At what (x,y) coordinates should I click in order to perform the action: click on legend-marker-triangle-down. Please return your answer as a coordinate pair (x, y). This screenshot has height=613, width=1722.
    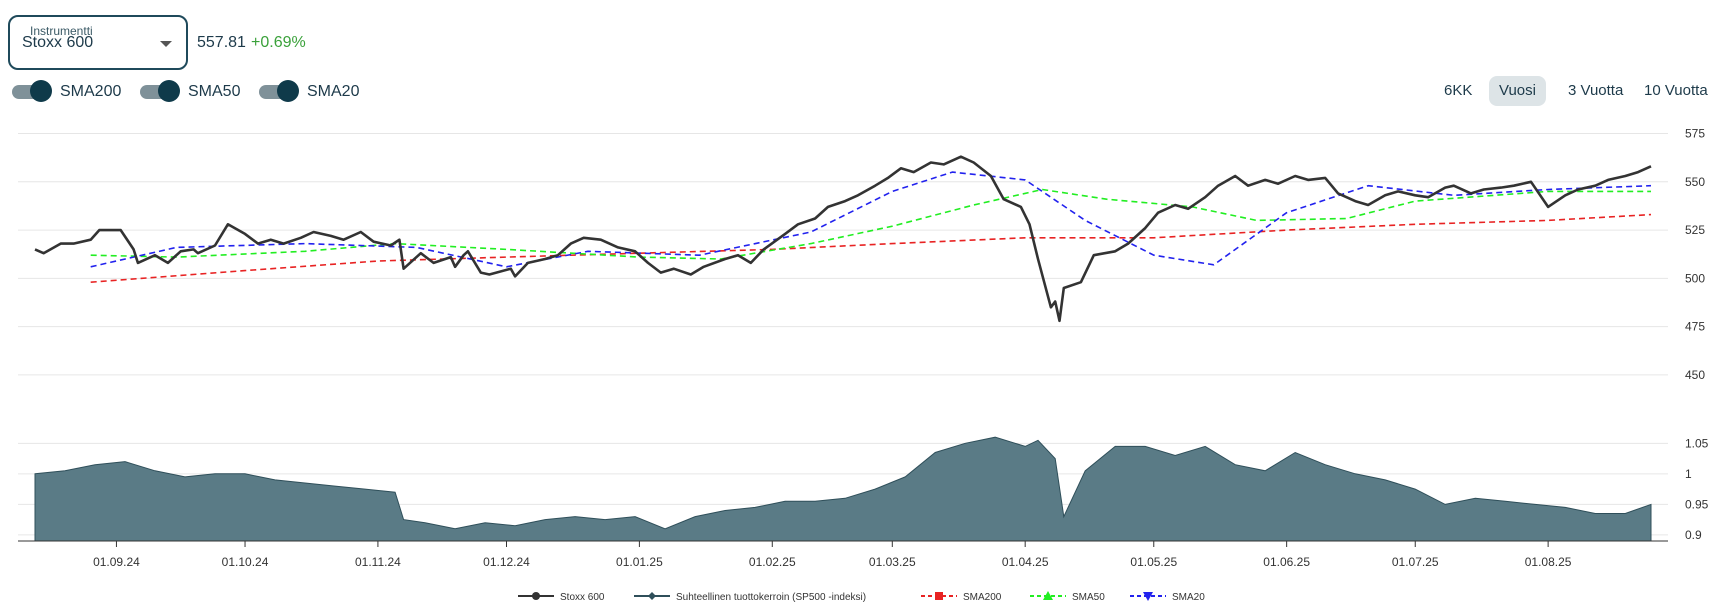
    Looking at the image, I should click on (1148, 596).